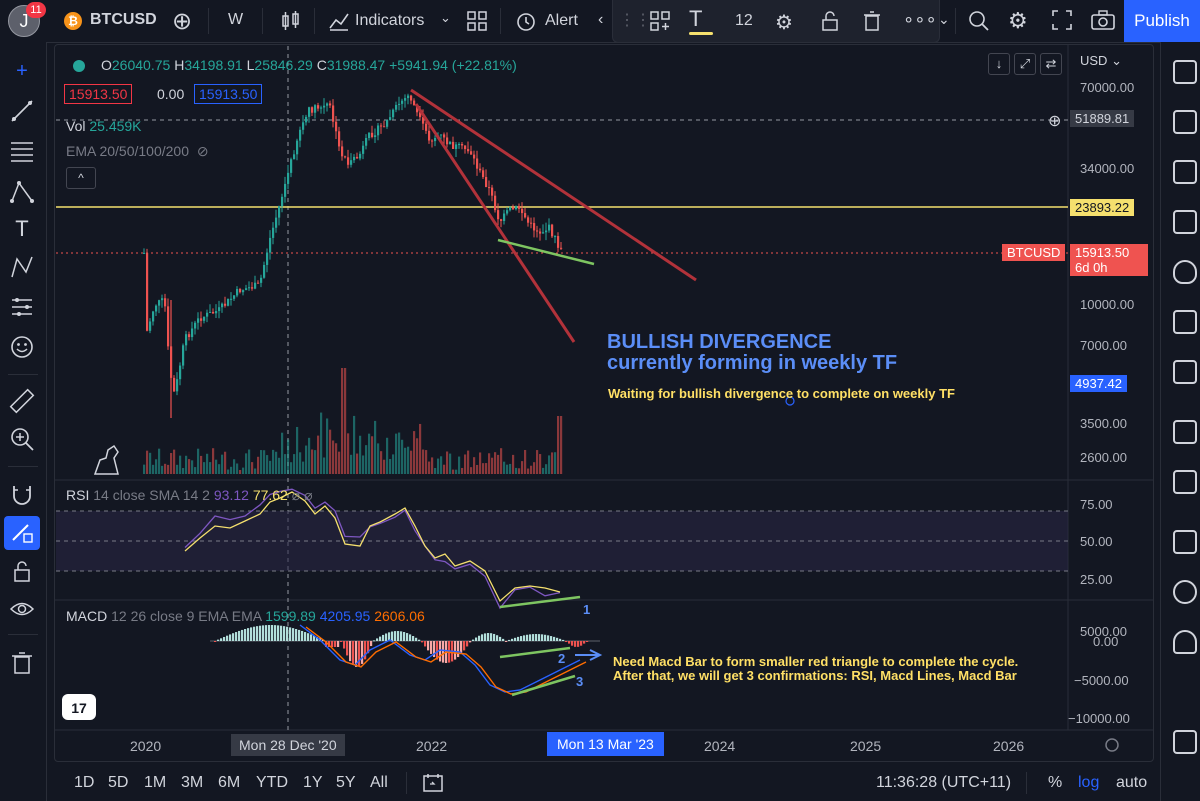 This screenshot has height=801, width=1200. What do you see at coordinates (22, 111) in the screenshot?
I see `trend-line-icon` at bounding box center [22, 111].